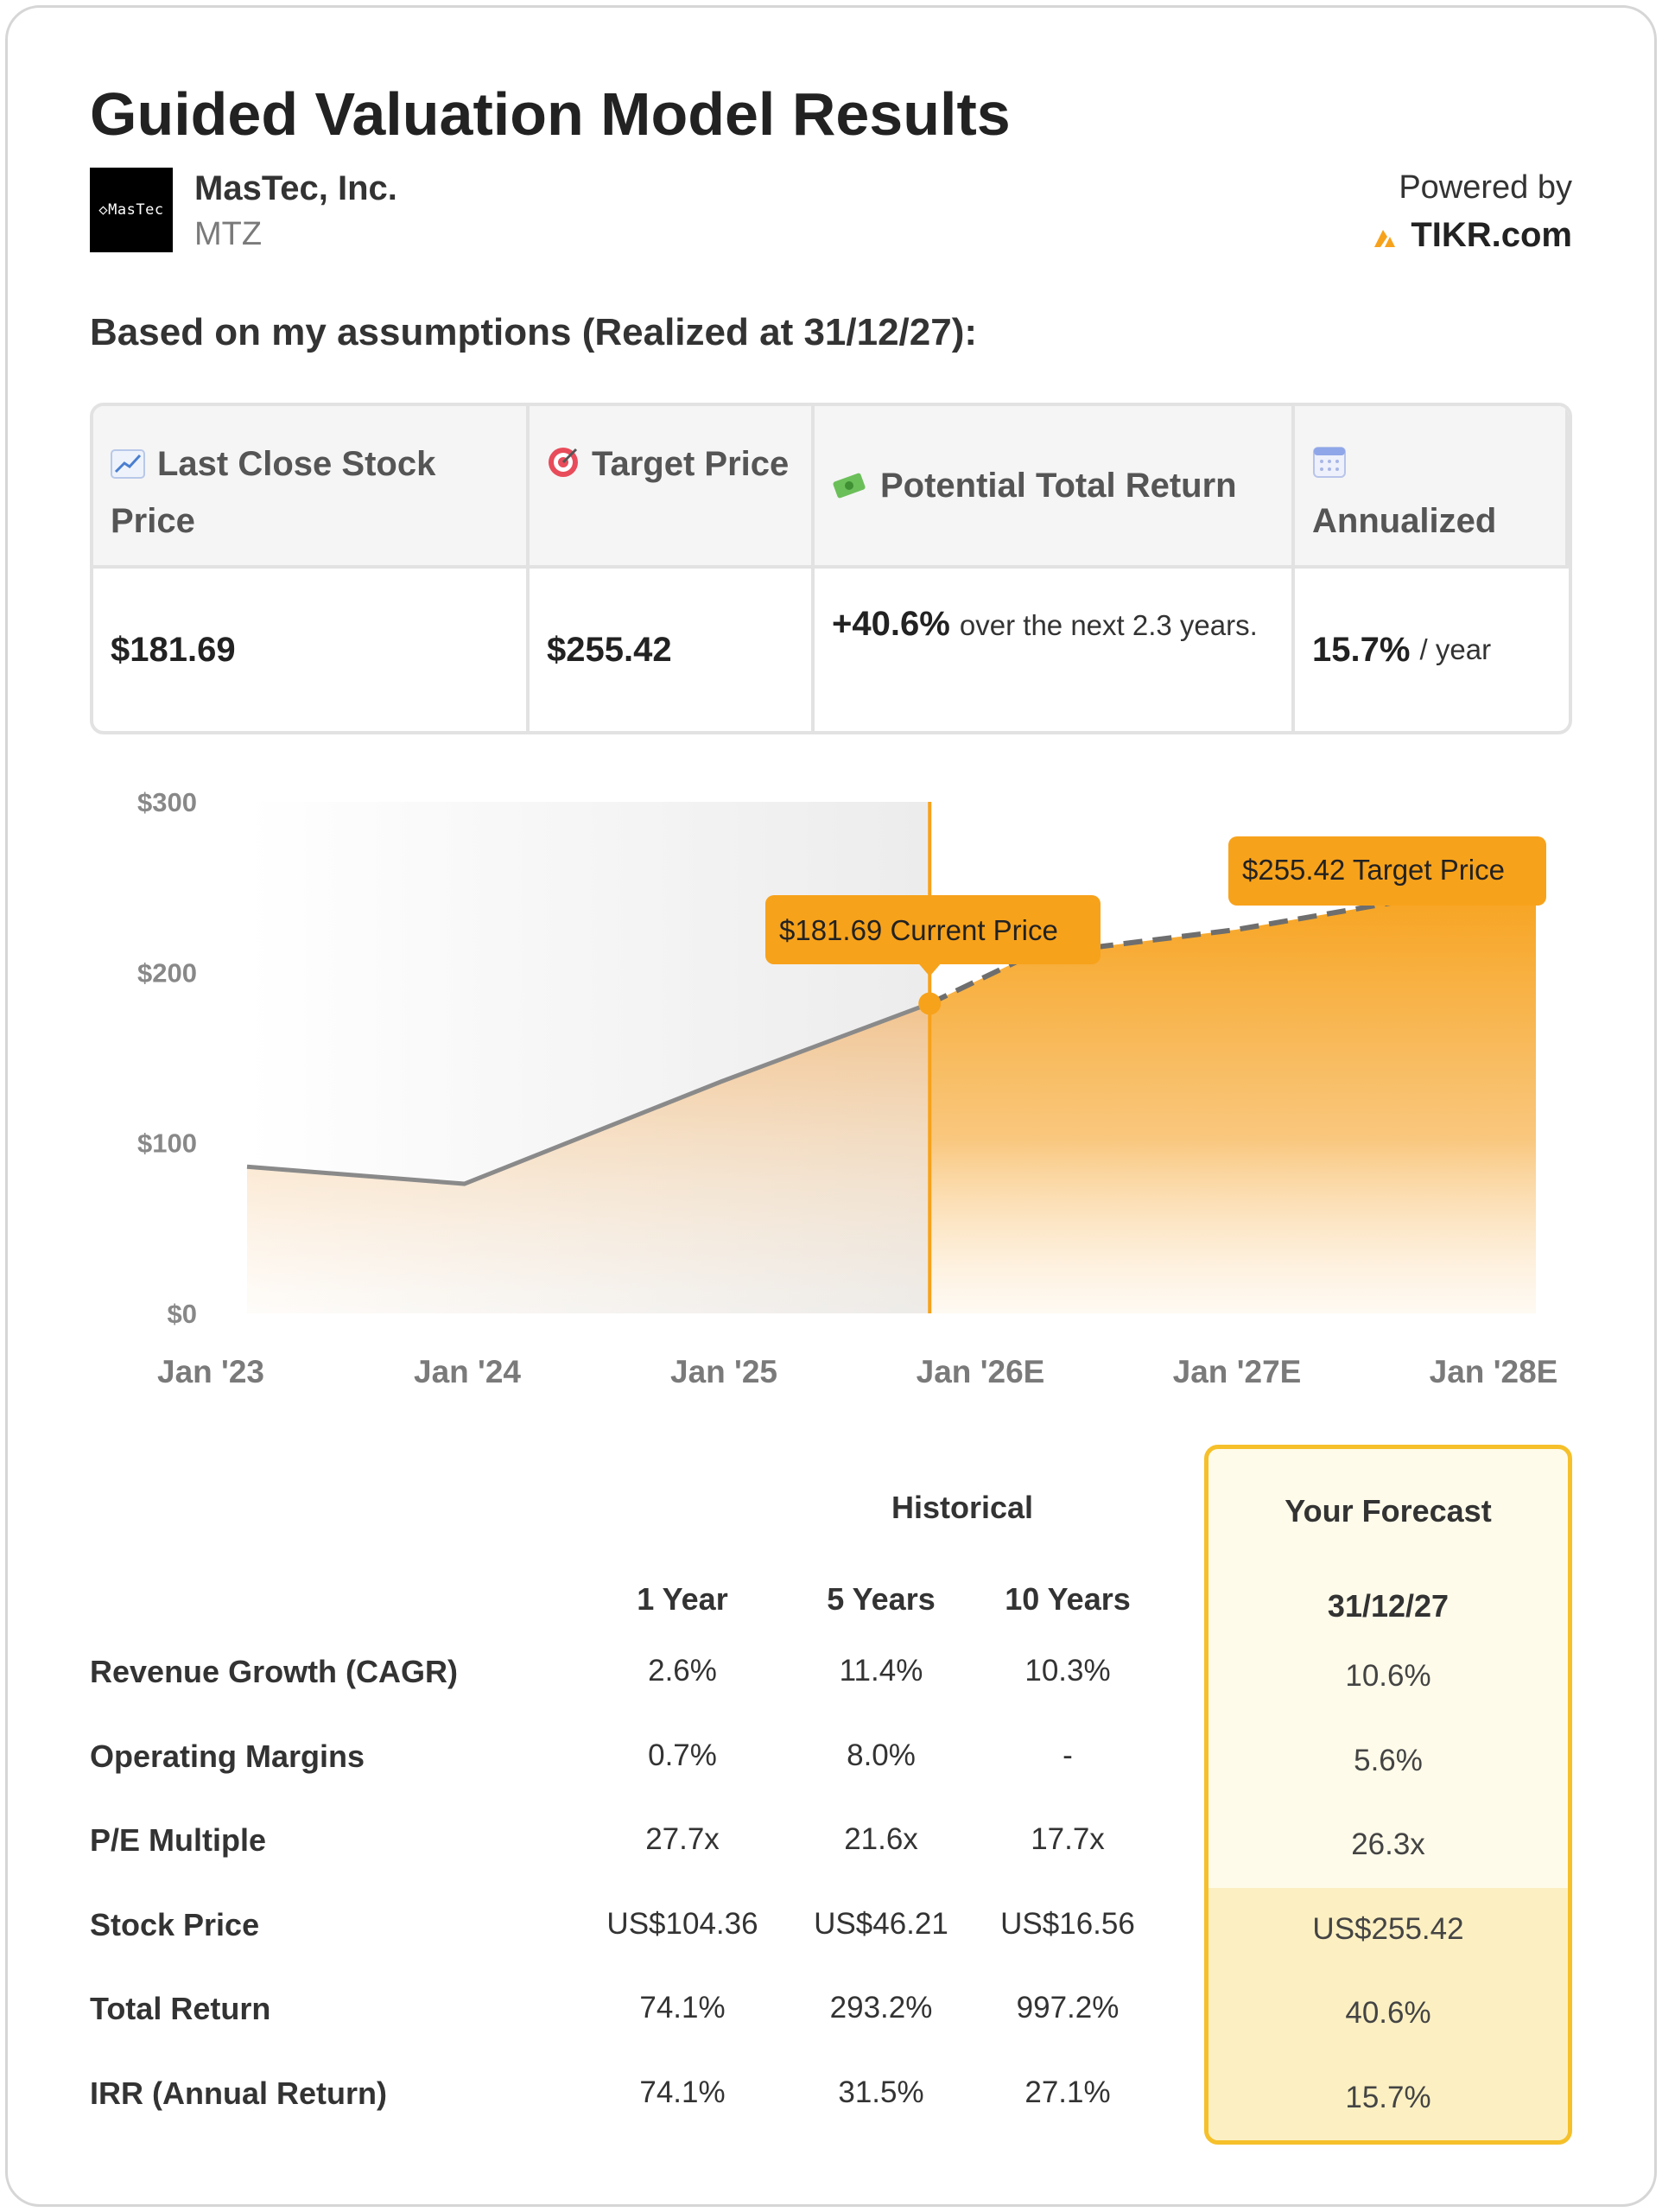 The height and width of the screenshot is (2212, 1662). What do you see at coordinates (682, 1671) in the screenshot?
I see `historical-cell: 2.6%` at bounding box center [682, 1671].